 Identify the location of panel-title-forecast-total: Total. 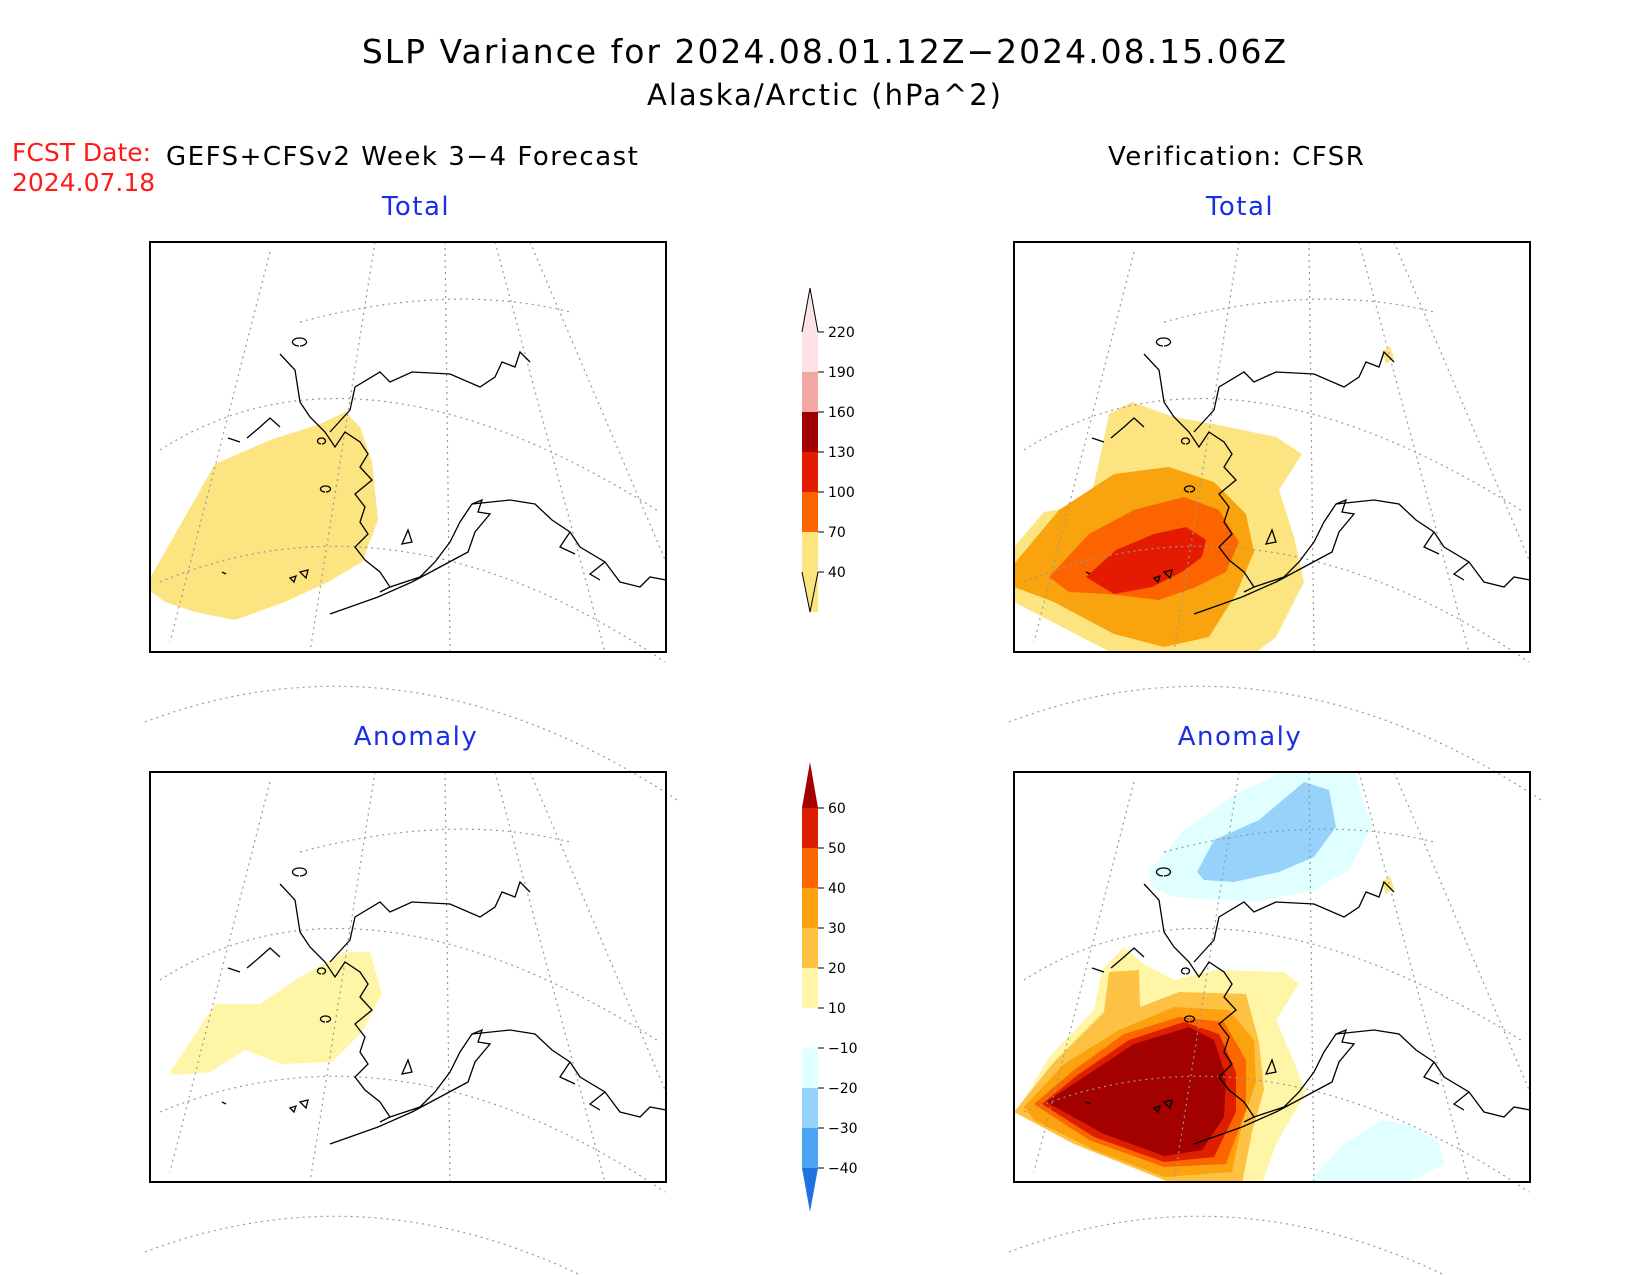
(416, 207).